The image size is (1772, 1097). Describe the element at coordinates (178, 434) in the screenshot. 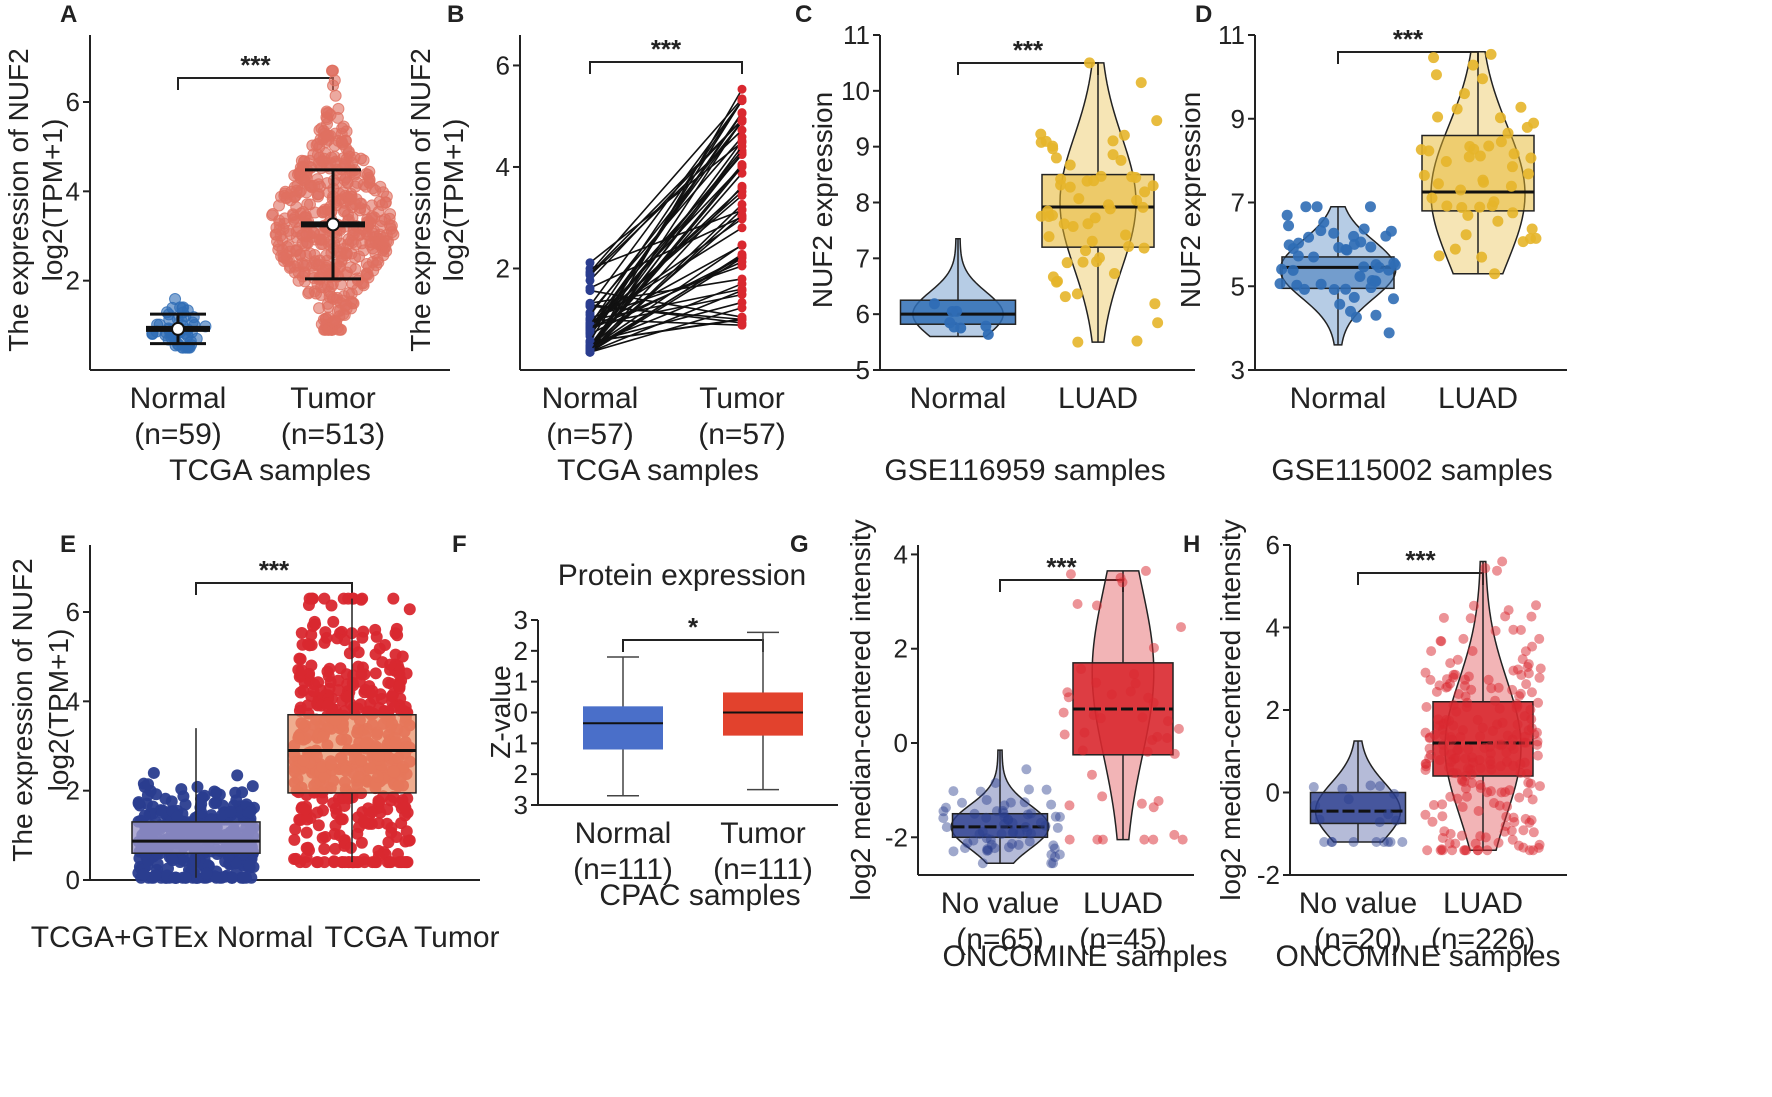

I see `x-category-n: (n=59)` at that location.